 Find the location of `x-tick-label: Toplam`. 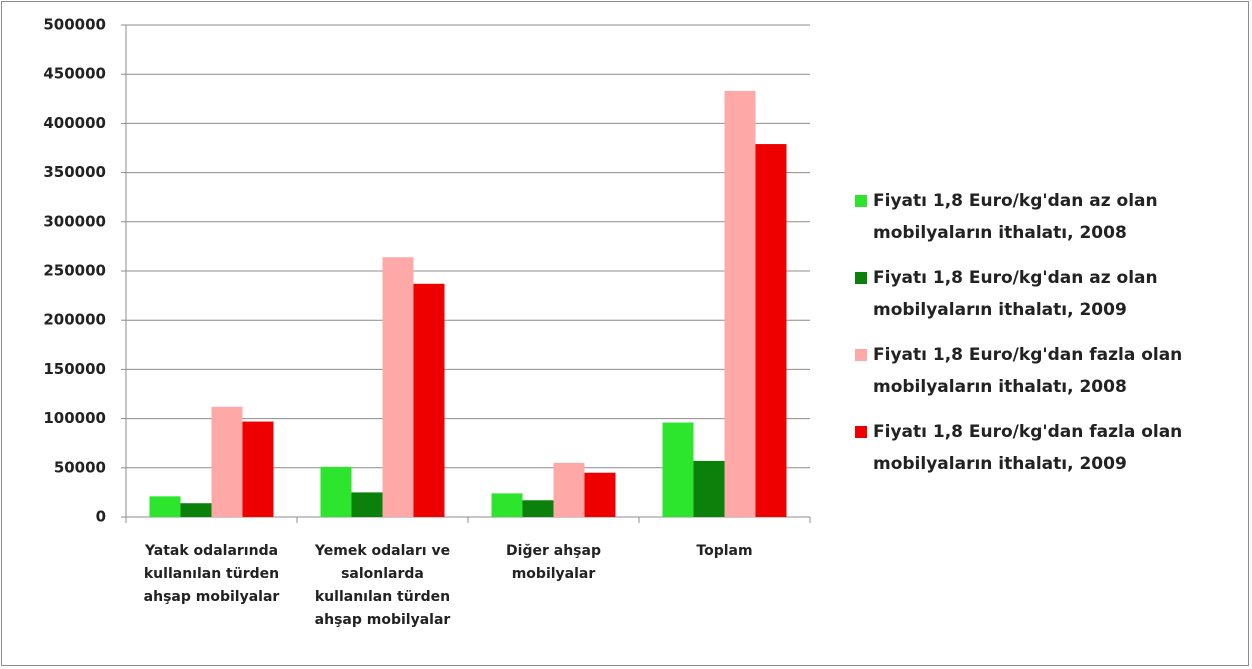

x-tick-label: Toplam is located at coordinates (724, 551).